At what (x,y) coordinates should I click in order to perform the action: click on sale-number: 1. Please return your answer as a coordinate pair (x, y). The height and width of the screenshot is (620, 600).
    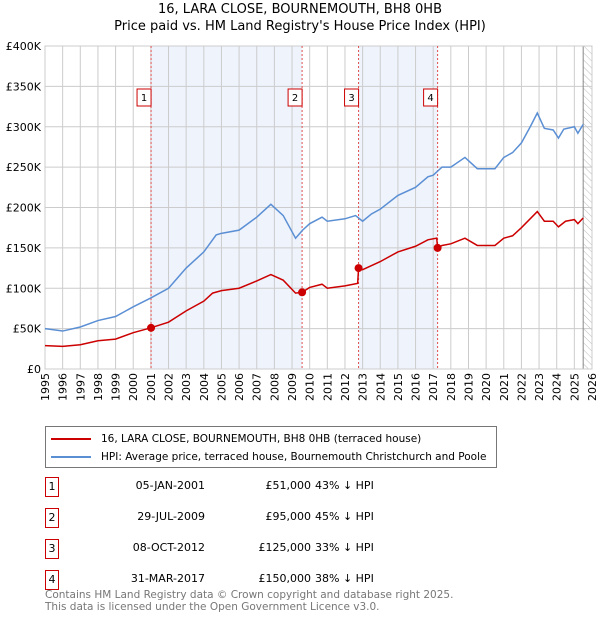
    Looking at the image, I should click on (52, 487).